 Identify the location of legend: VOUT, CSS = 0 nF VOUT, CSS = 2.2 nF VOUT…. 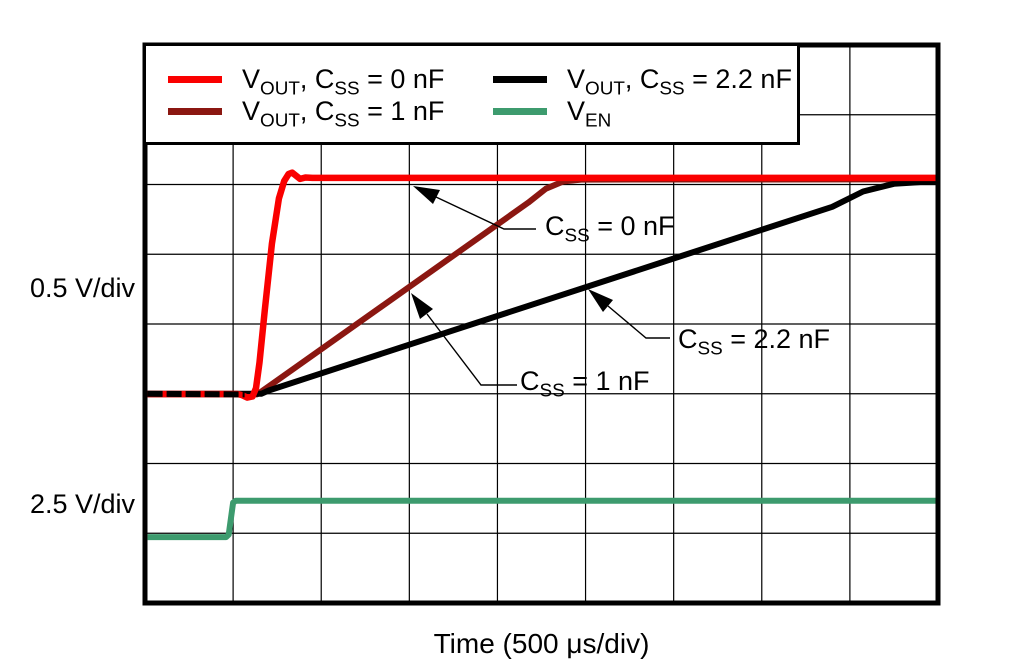
(471, 94).